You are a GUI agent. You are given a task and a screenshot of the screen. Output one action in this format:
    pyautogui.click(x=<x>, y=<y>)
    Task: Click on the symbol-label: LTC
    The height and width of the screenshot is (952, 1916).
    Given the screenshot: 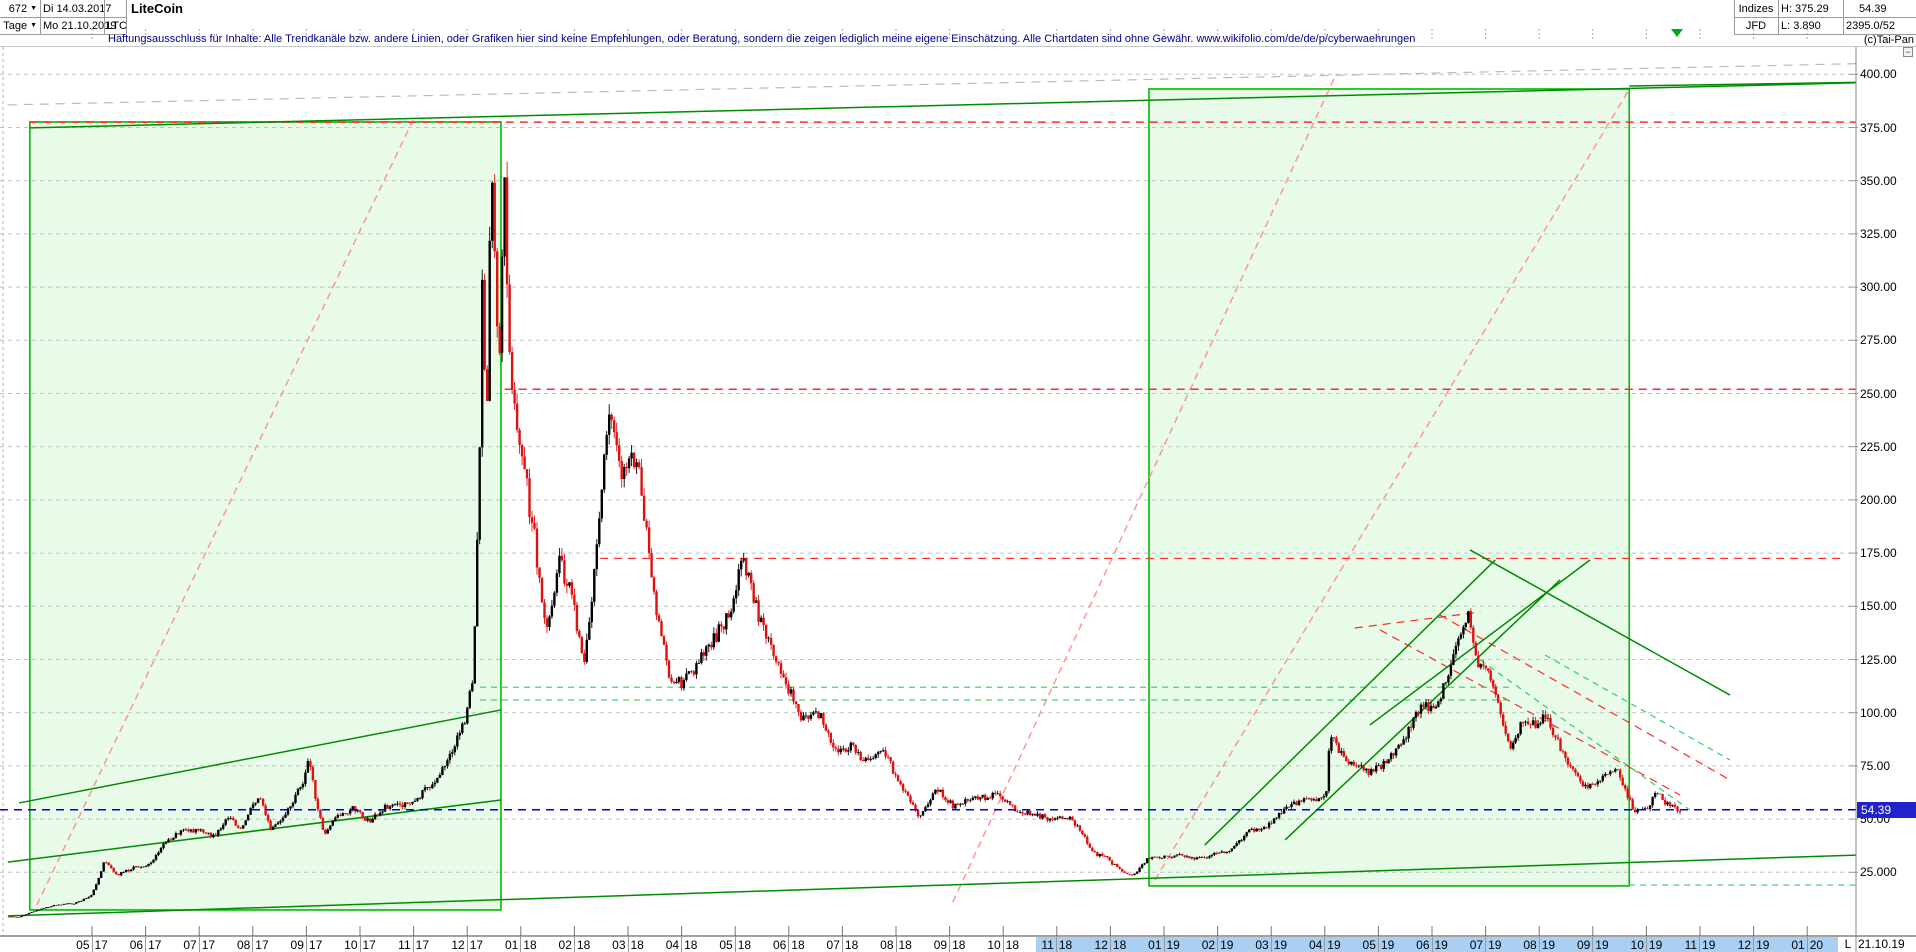 What is the action you would take?
    pyautogui.click(x=117, y=25)
    